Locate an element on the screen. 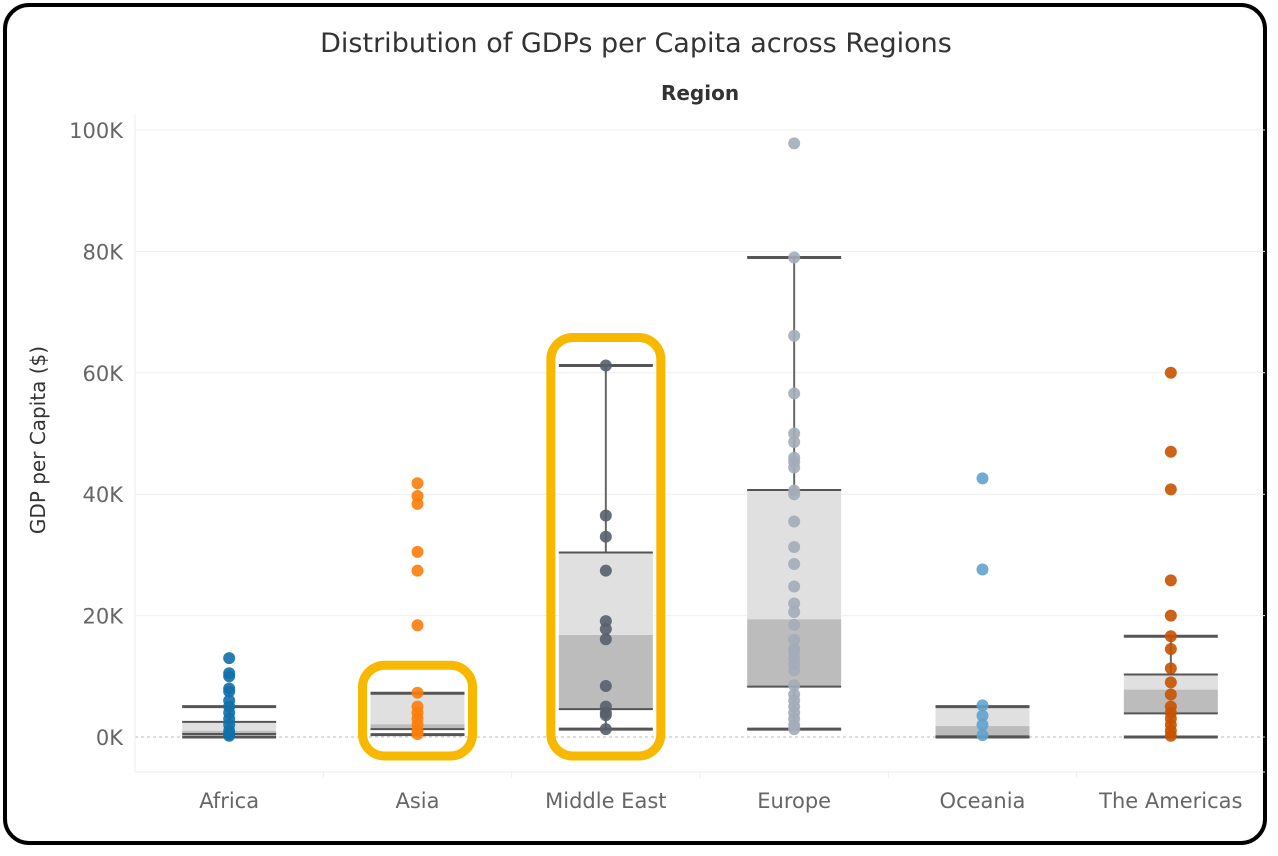 The width and height of the screenshot is (1278, 856). x-tick-label-asia: Asia is located at coordinates (417, 801).